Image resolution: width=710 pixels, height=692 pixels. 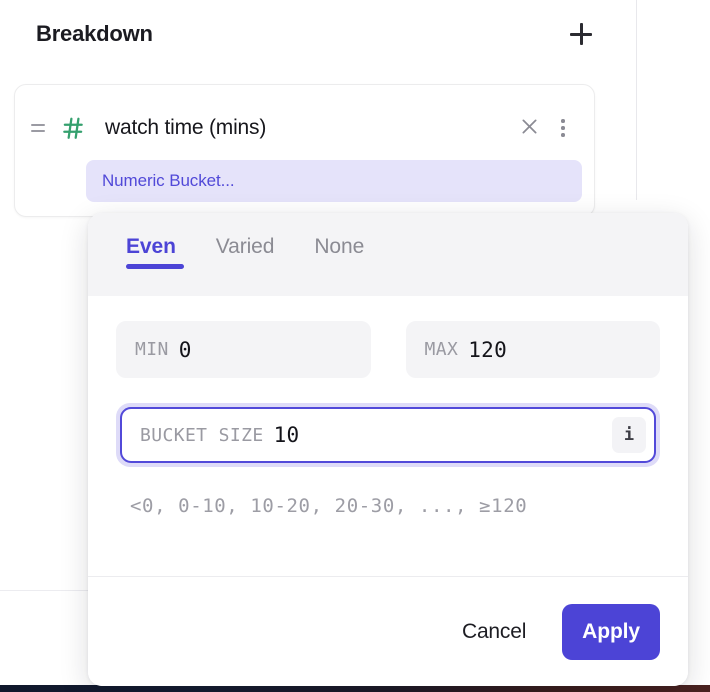 I want to click on kebab-menu-icon, so click(x=563, y=128).